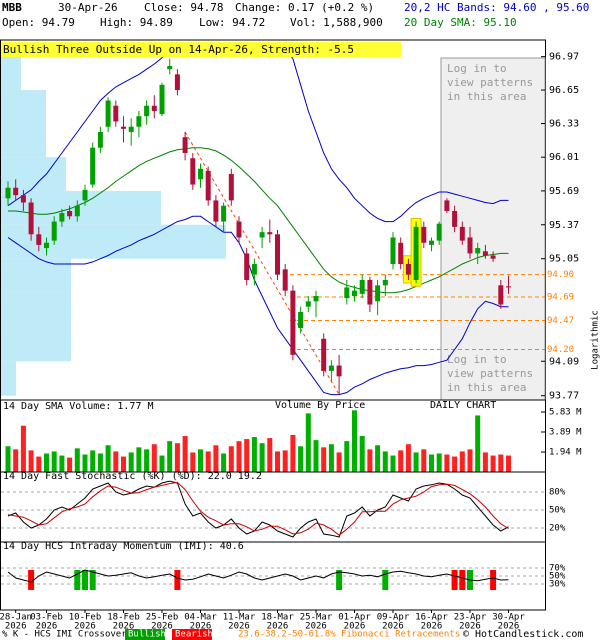  Describe the element at coordinates (564, 361) in the screenshot. I see `y-tick-label: 94.09` at that location.